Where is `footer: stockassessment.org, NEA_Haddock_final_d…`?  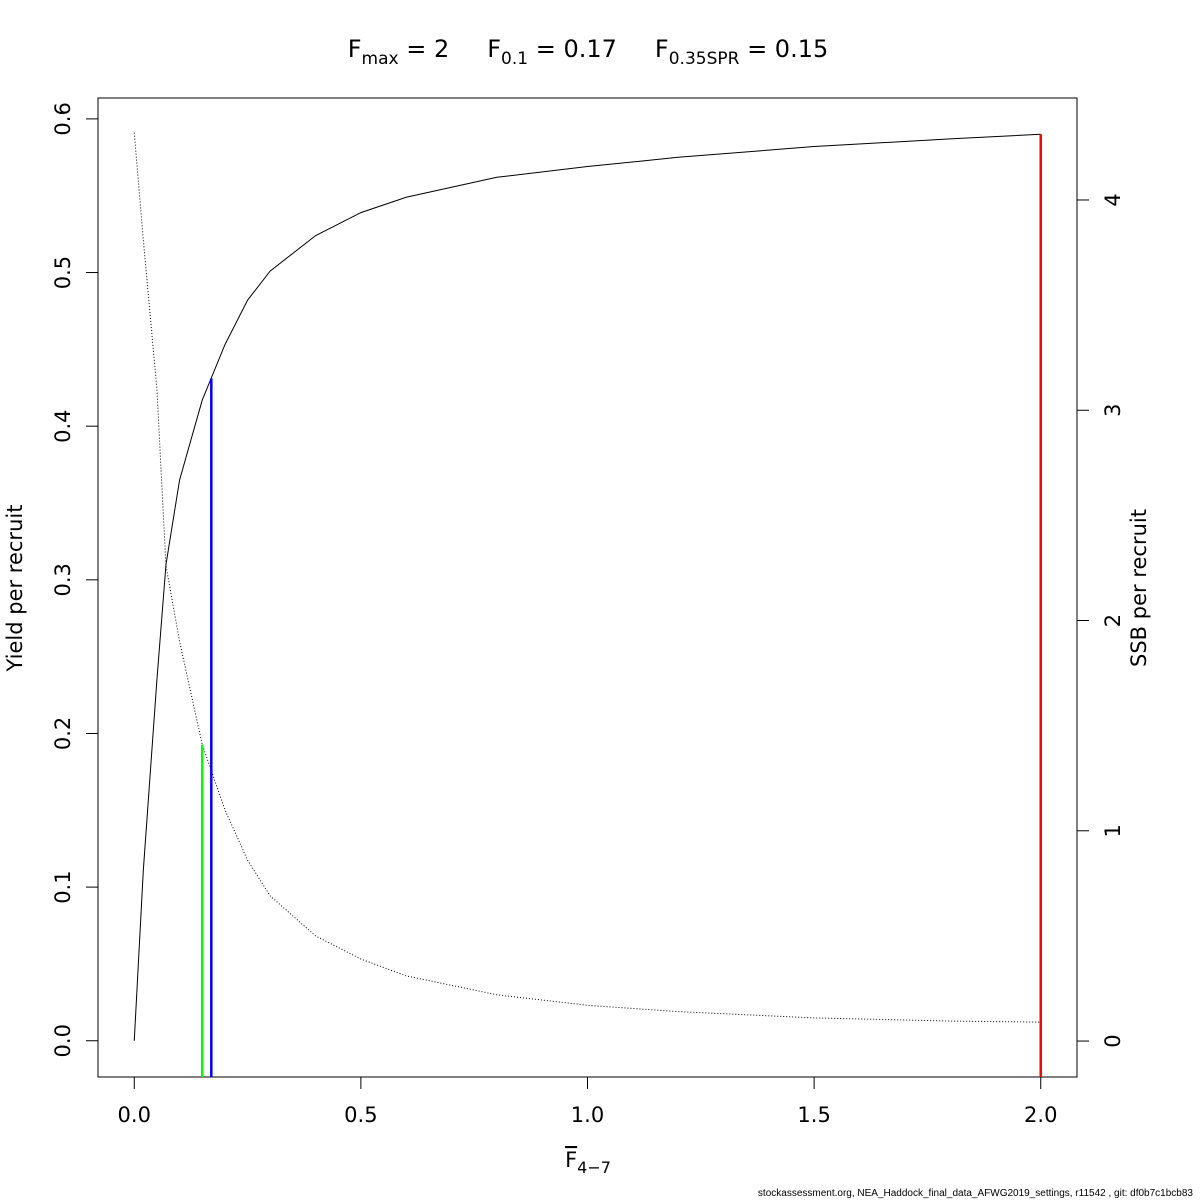 footer: stockassessment.org, NEA_Haddock_final_d… is located at coordinates (976, 1193).